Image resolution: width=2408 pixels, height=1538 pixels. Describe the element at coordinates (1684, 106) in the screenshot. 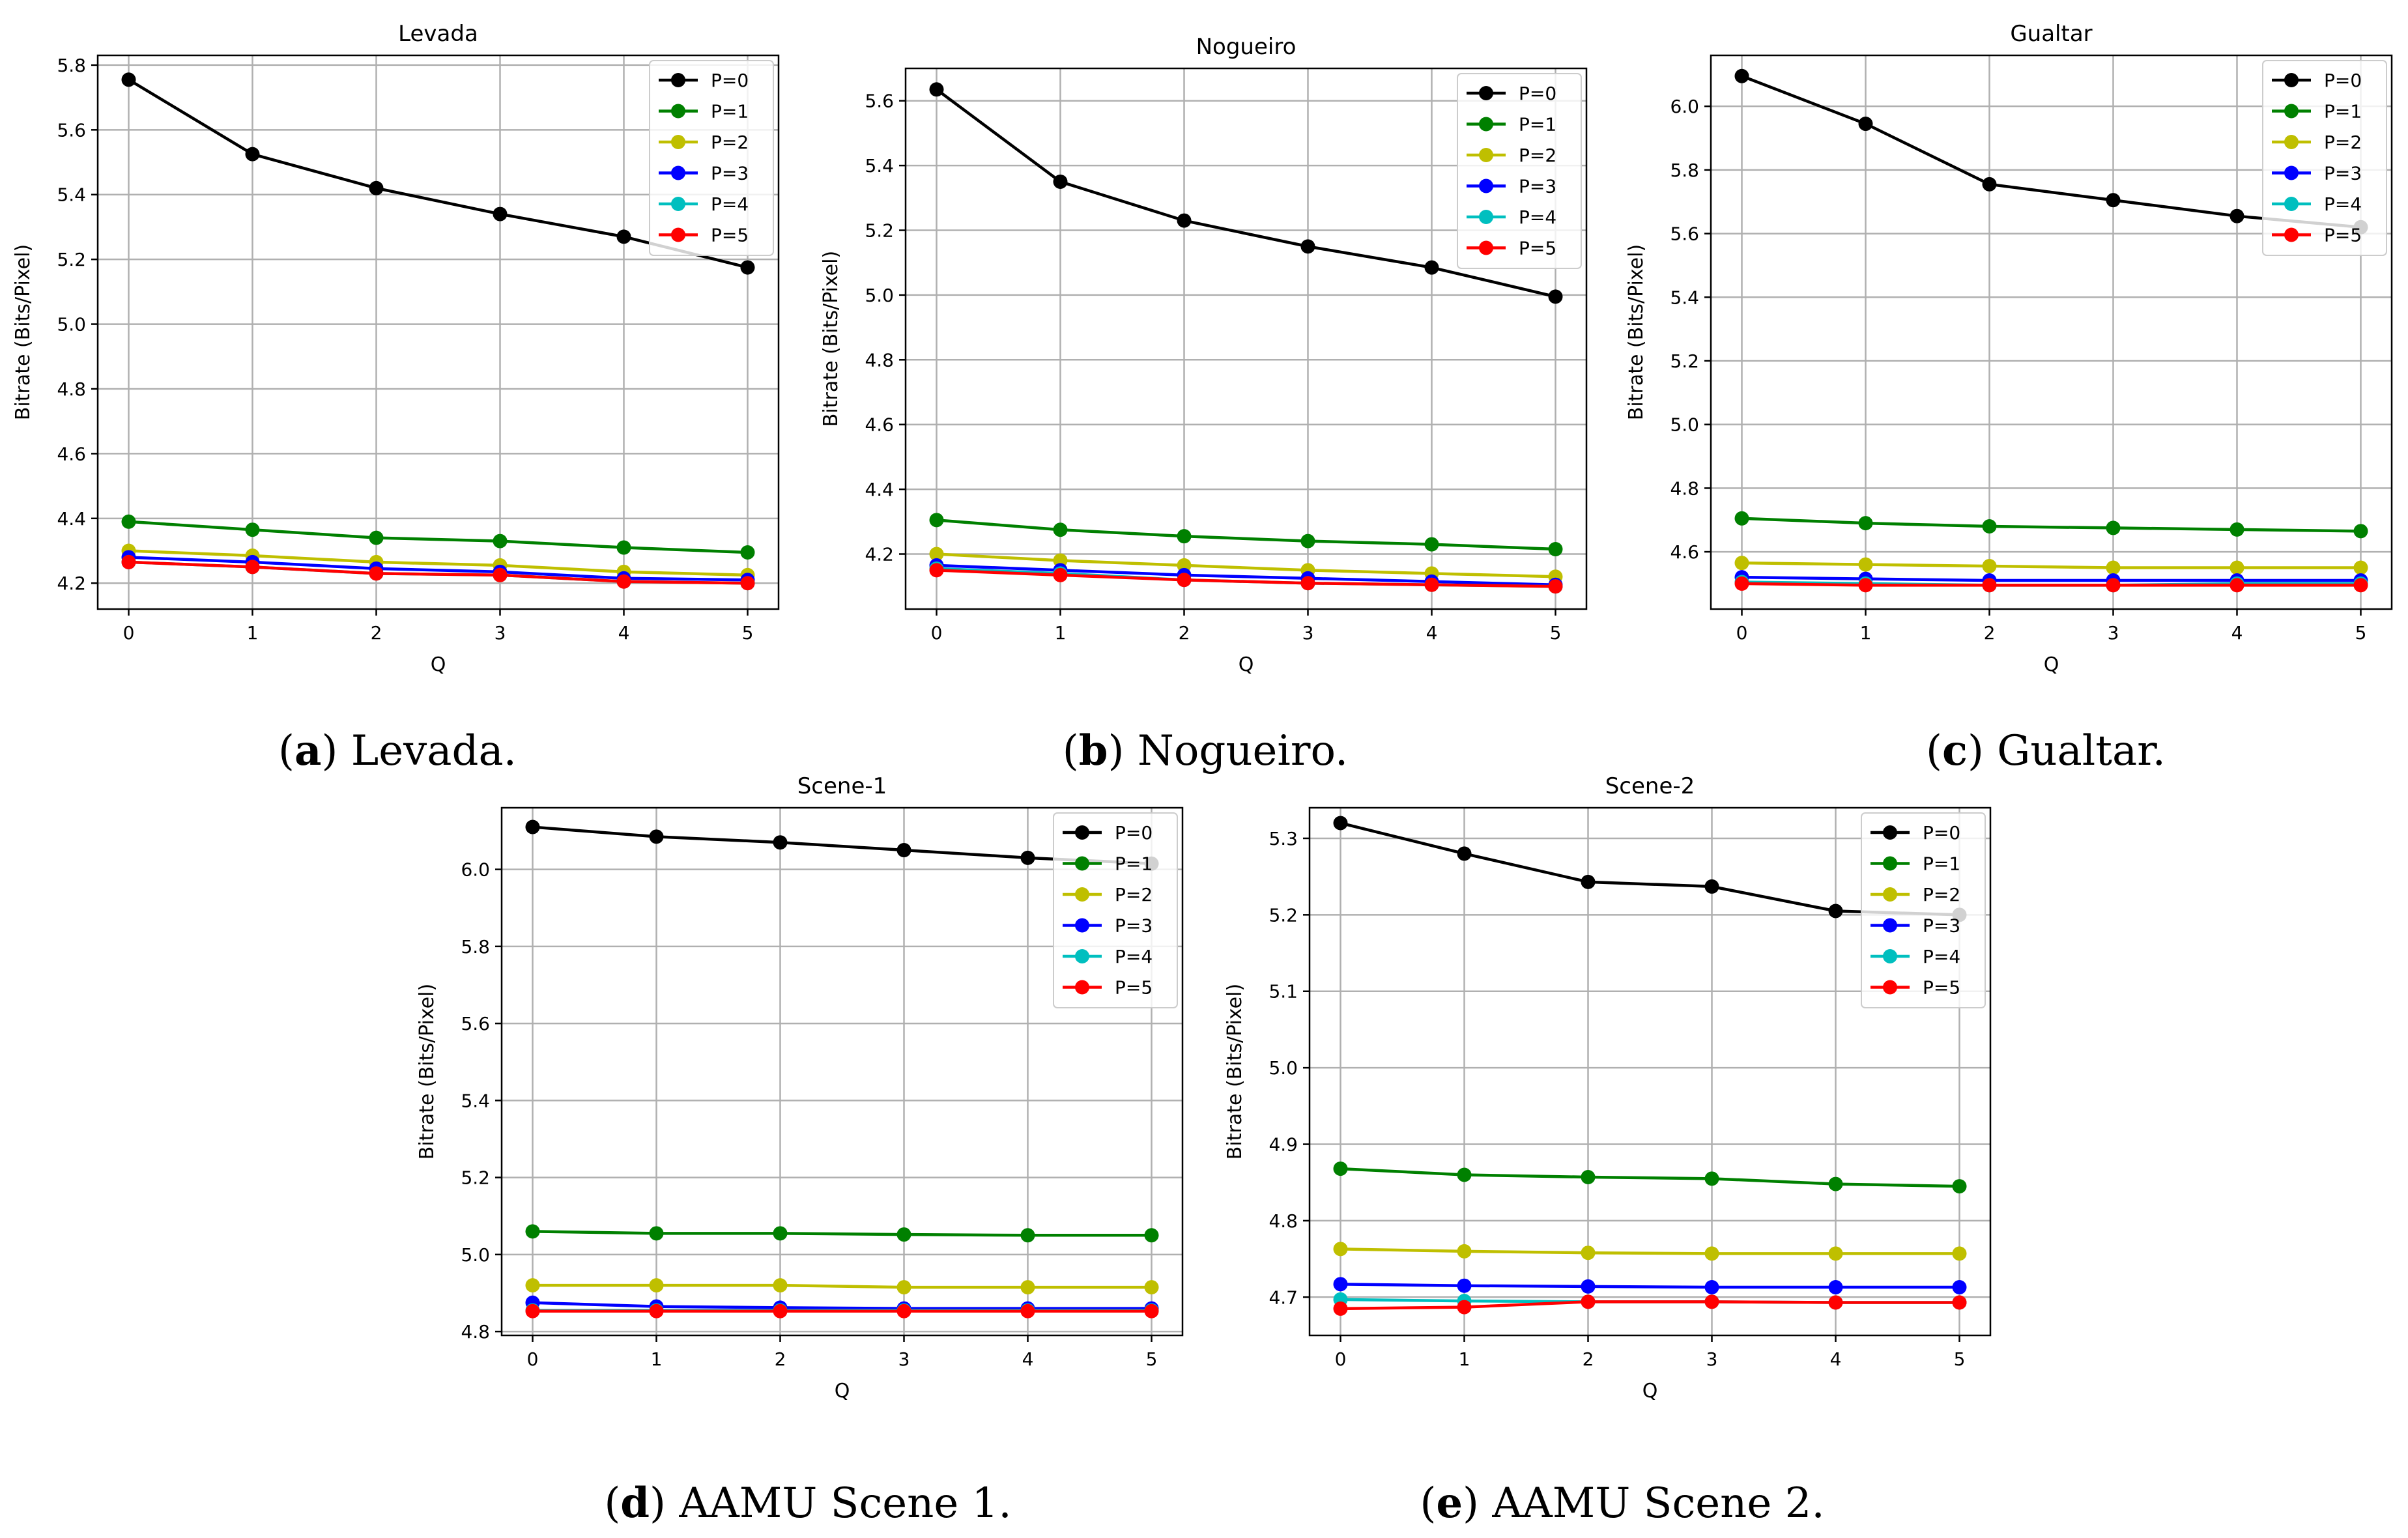

I see `y-tick-label: 6.0` at that location.